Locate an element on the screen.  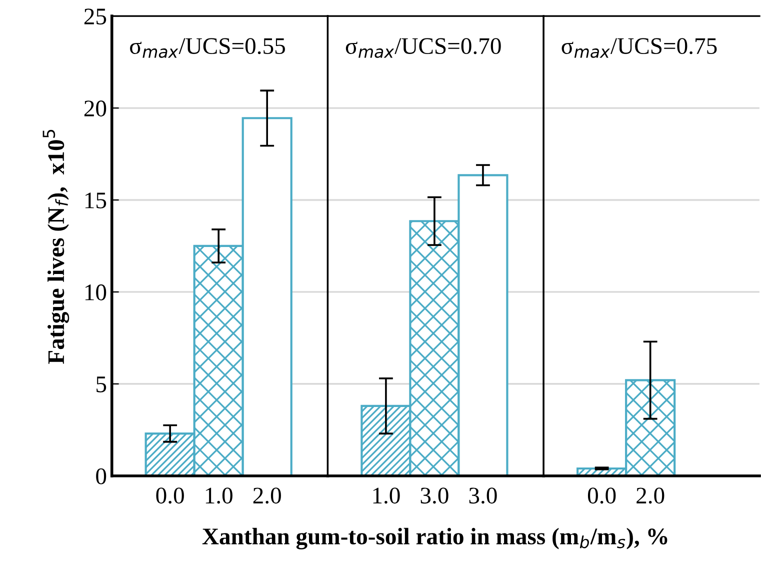
x-axis-title: Xanthan gum-to-soil ratio in mass (m$_{b}$/m$_{s}$), % is located at coordinates (435, 539).